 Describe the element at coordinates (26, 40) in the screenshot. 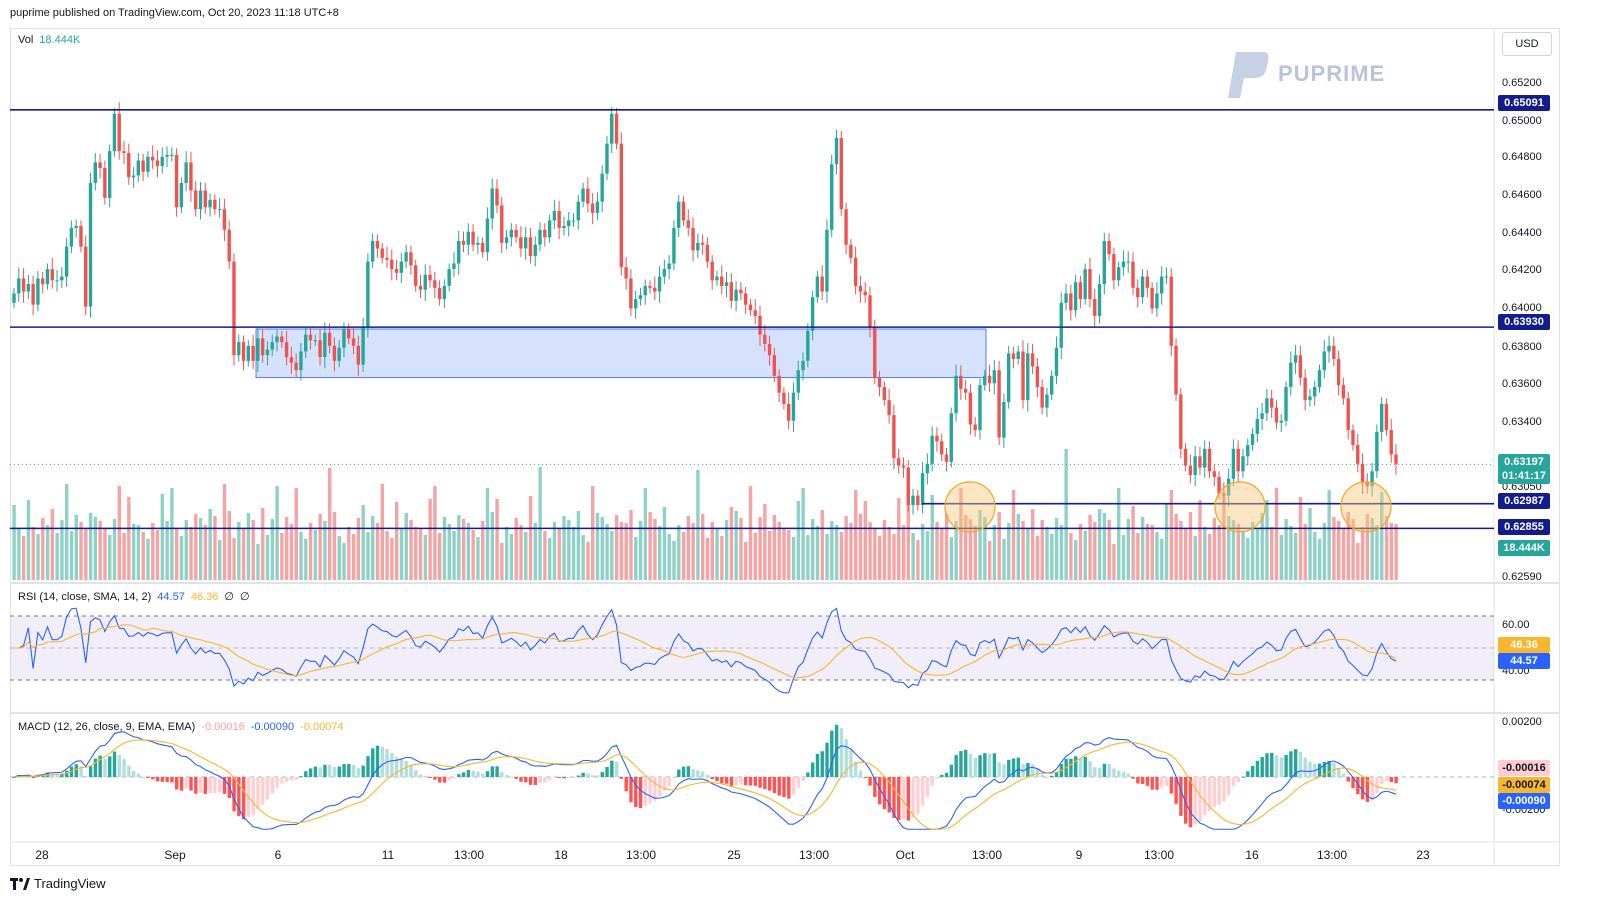

I see `volume-legend-label: Vol` at that location.